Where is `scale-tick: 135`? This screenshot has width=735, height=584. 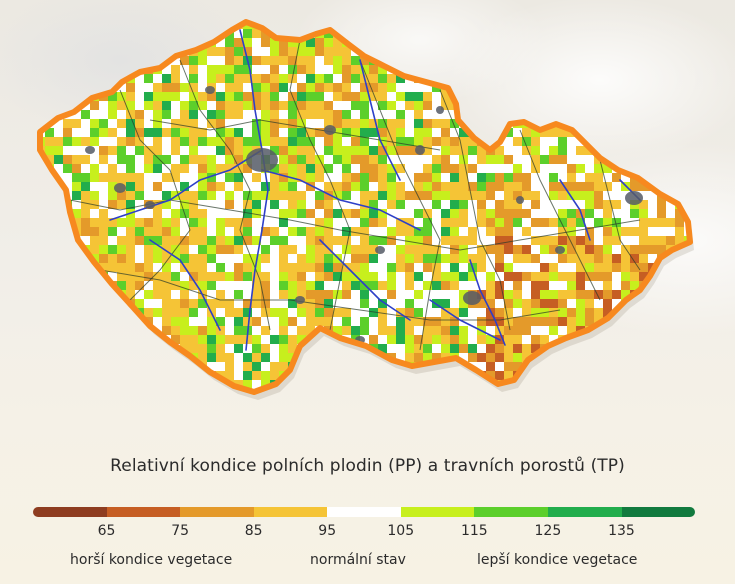 scale-tick: 135 is located at coordinates (621, 531).